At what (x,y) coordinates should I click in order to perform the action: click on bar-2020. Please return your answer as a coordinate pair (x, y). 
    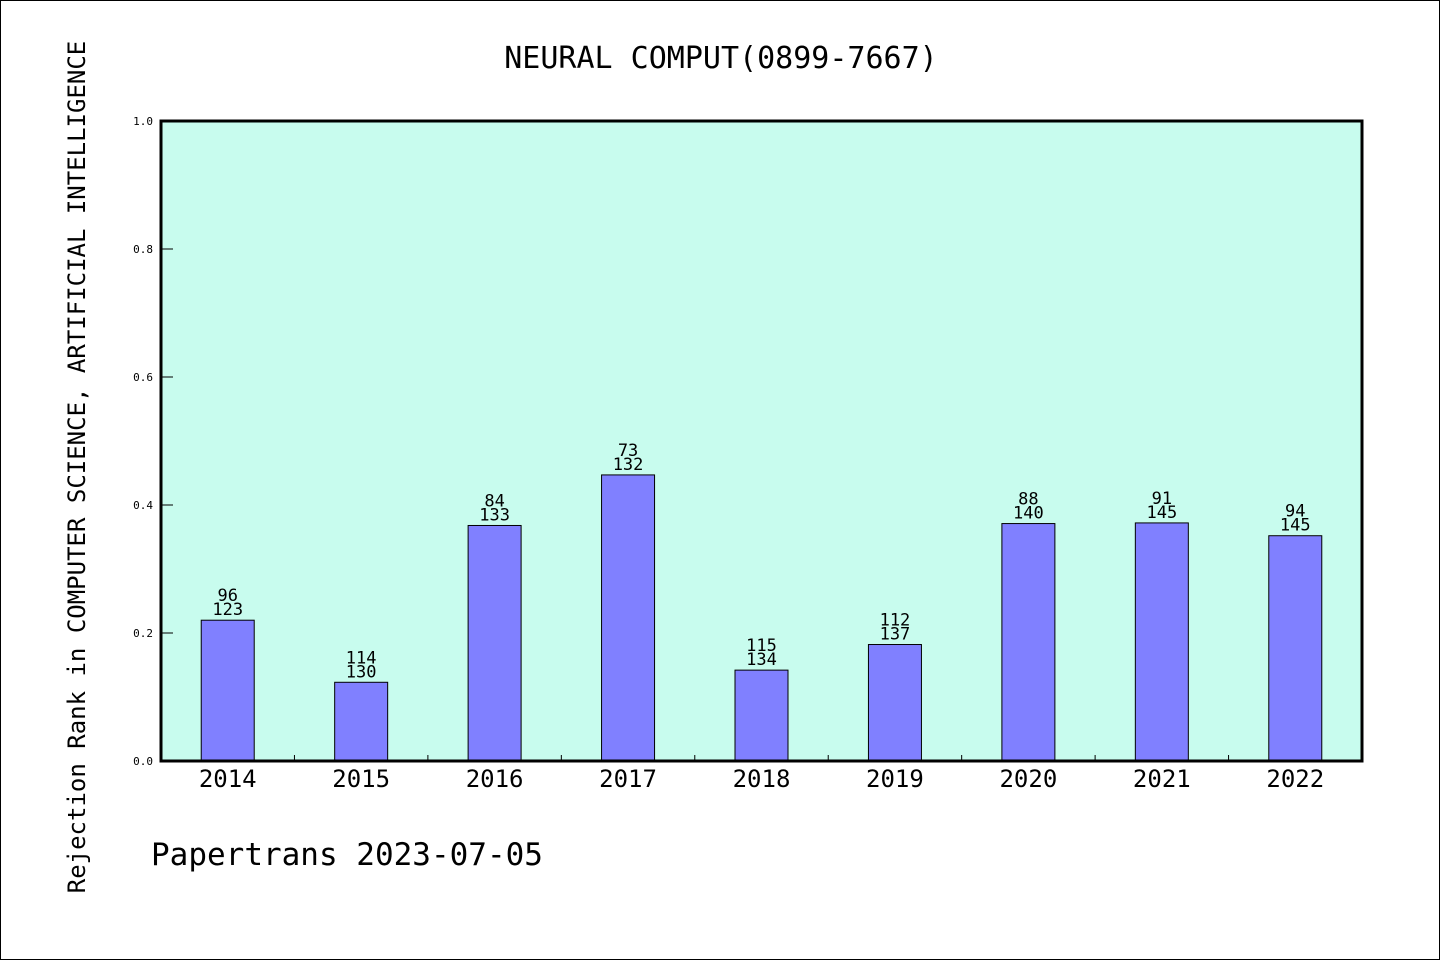
    Looking at the image, I should click on (1028, 642).